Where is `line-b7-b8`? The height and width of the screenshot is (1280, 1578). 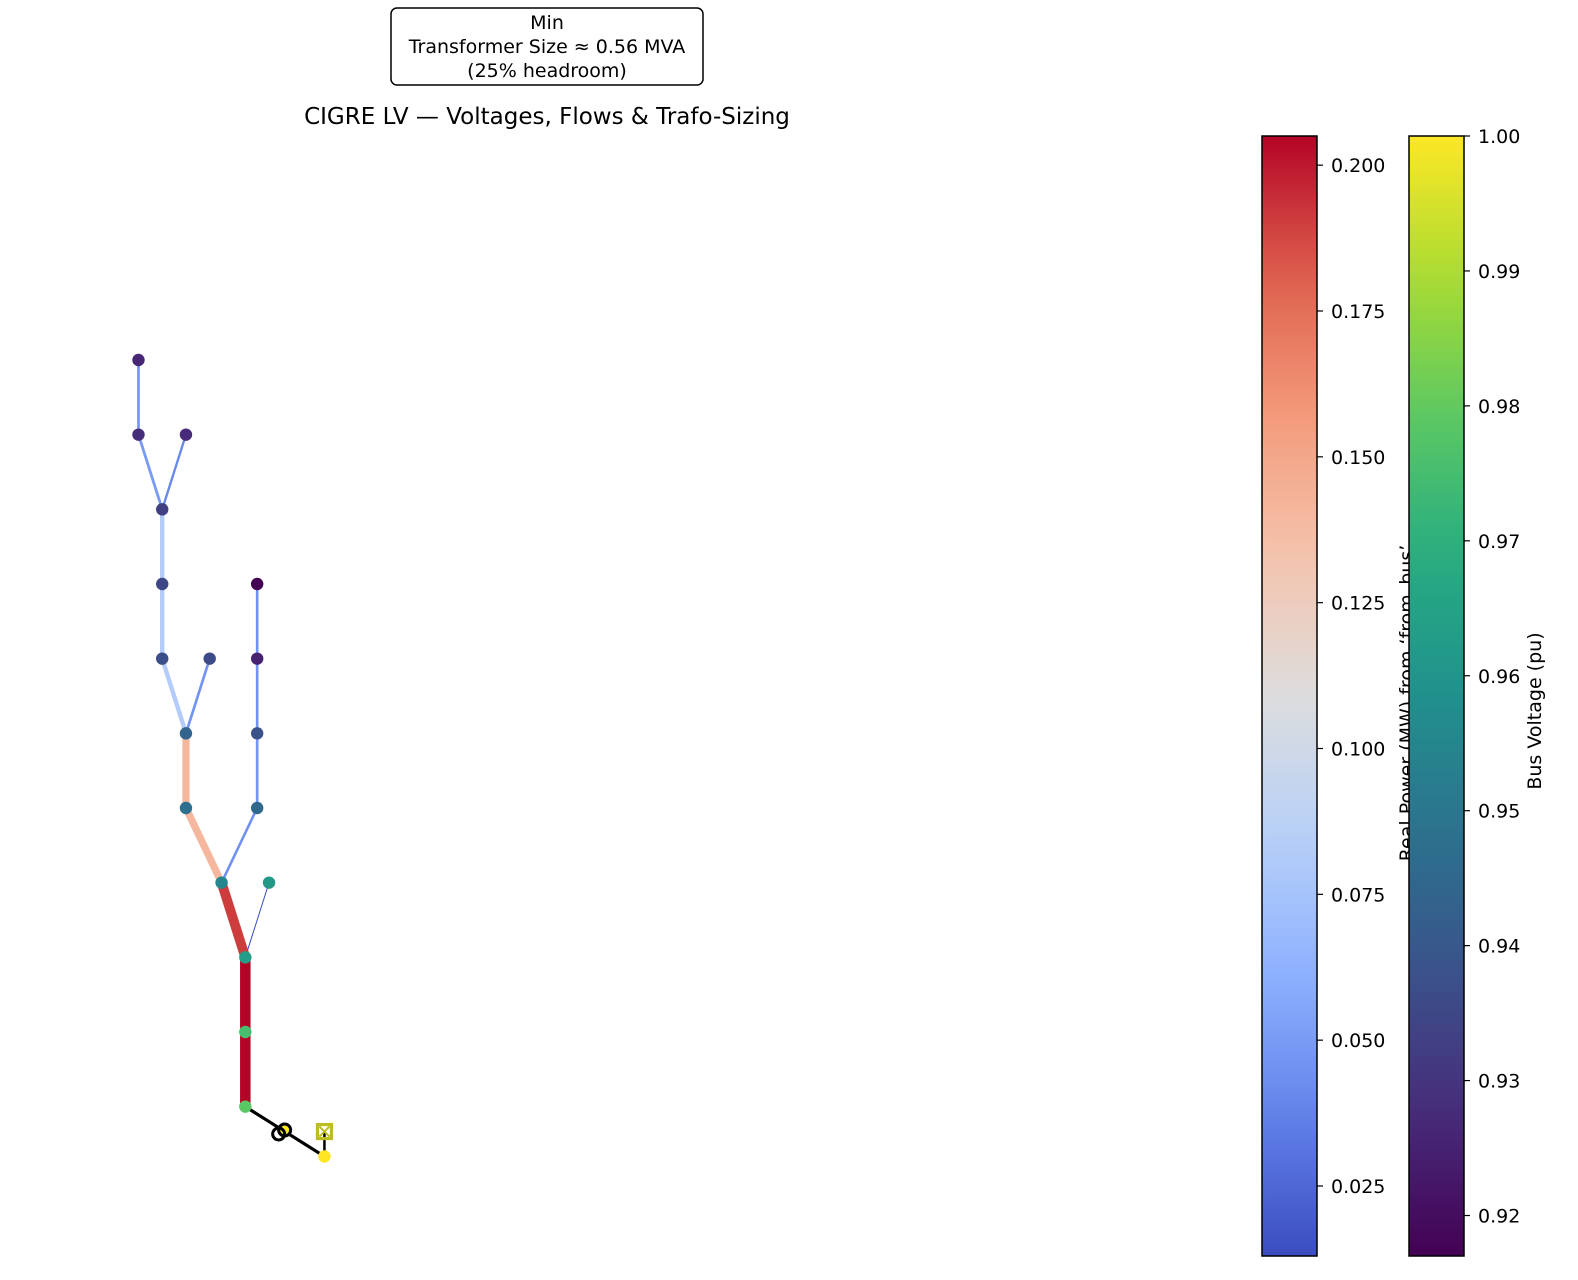
line-b7-b8 is located at coordinates (203, 845).